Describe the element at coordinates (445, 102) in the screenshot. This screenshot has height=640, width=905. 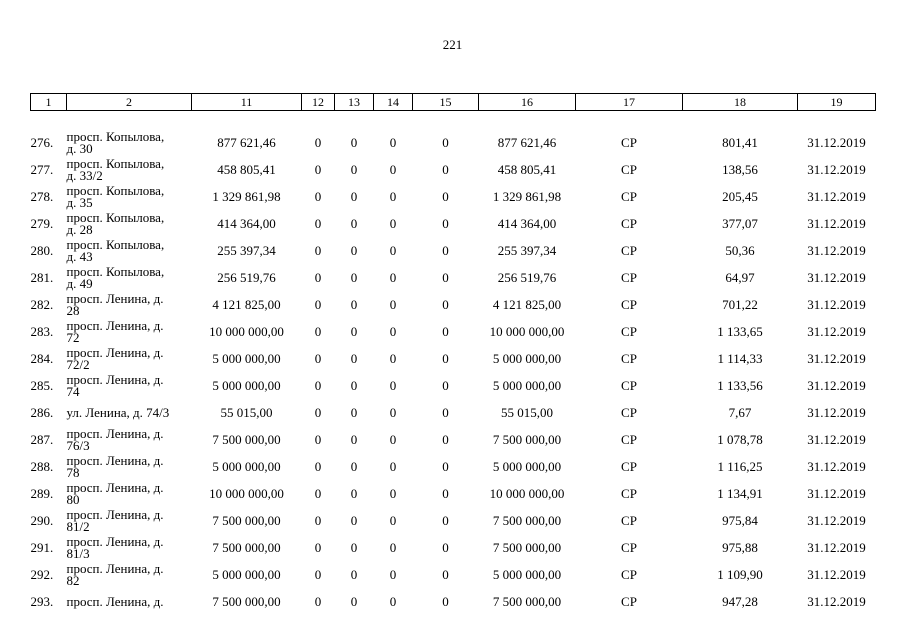
I see `header-cell: 15` at that location.